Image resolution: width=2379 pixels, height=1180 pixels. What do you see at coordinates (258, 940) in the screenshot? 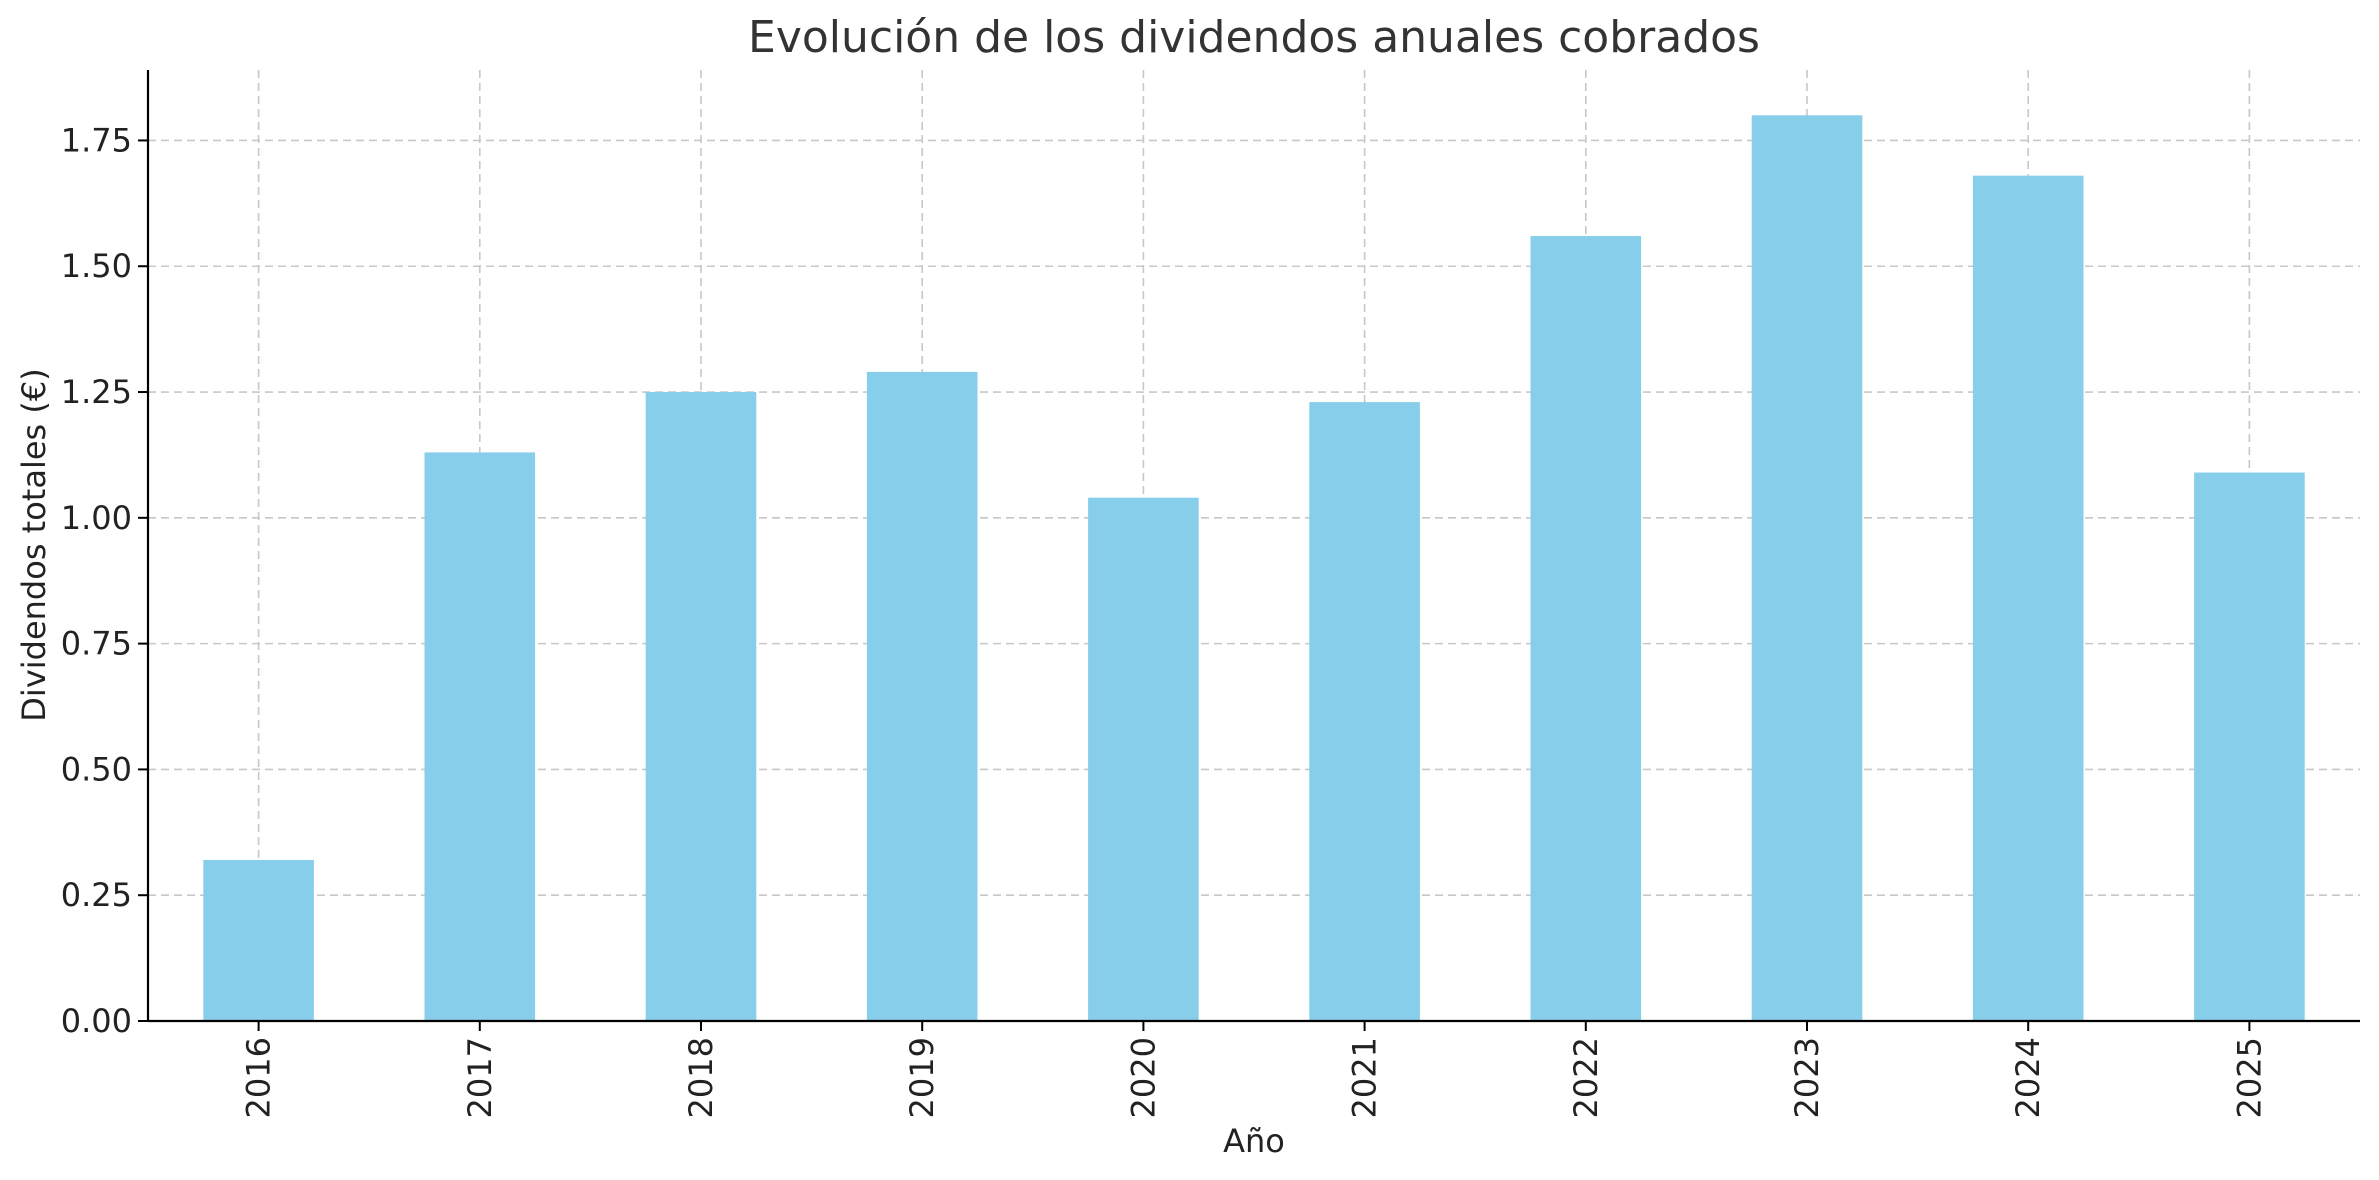
I see `bar-2016` at bounding box center [258, 940].